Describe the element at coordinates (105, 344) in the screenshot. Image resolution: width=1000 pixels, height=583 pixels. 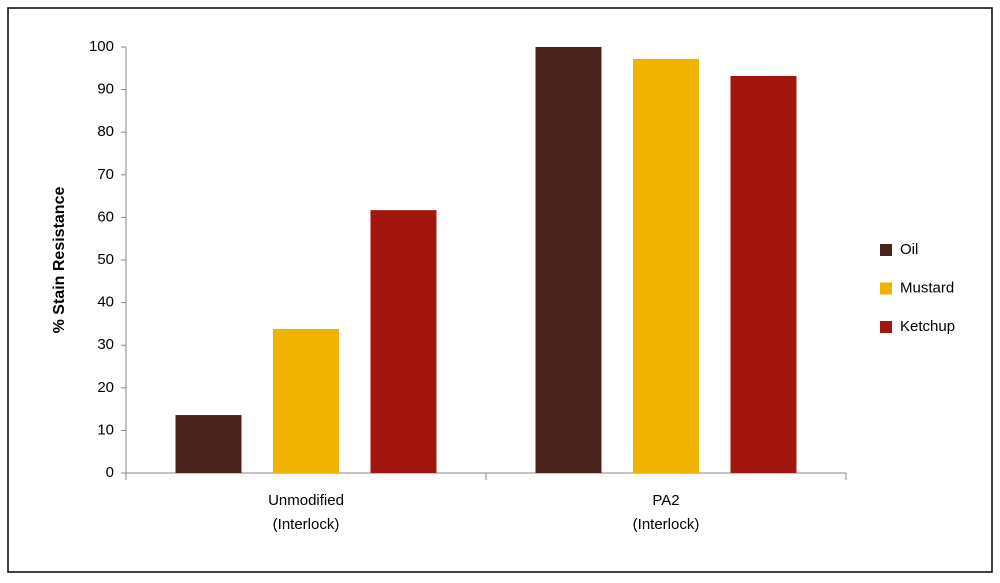
I see `y-tick-label: 30` at that location.